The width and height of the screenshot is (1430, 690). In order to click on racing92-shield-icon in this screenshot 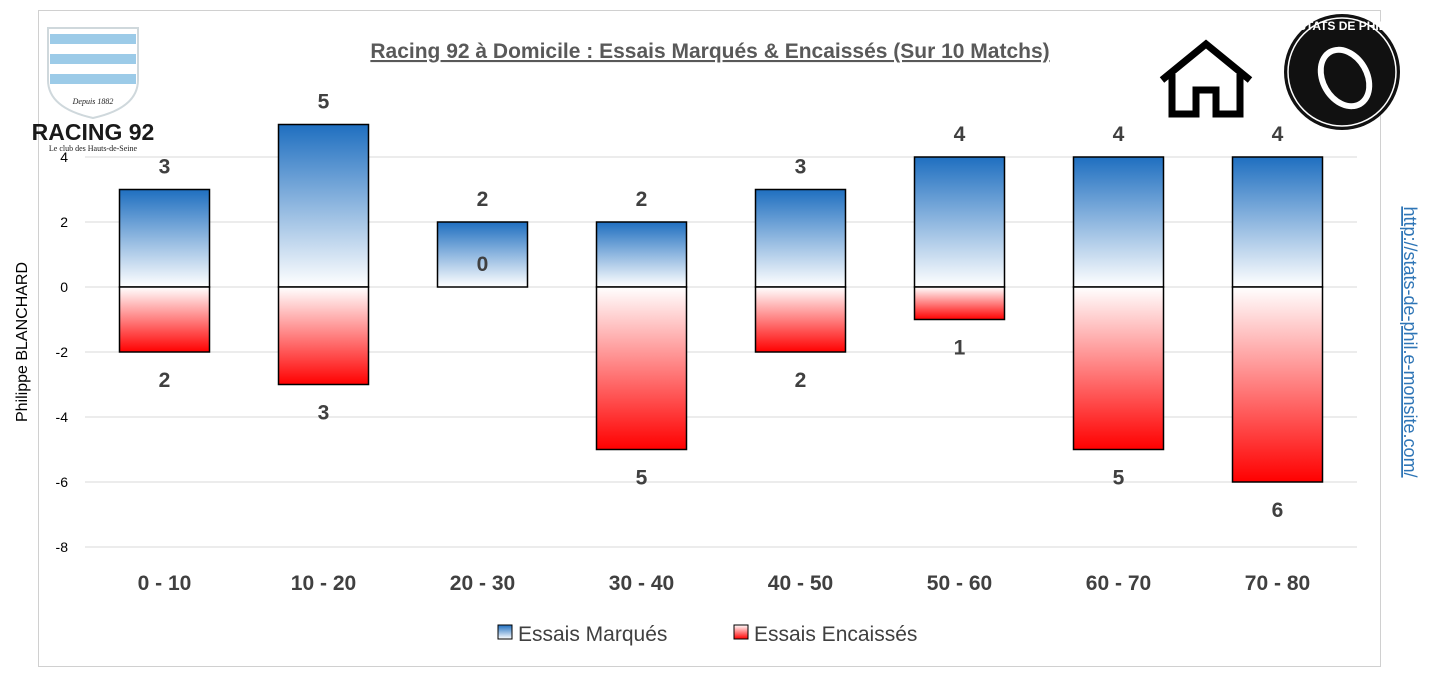, I will do `click(93, 73)`.